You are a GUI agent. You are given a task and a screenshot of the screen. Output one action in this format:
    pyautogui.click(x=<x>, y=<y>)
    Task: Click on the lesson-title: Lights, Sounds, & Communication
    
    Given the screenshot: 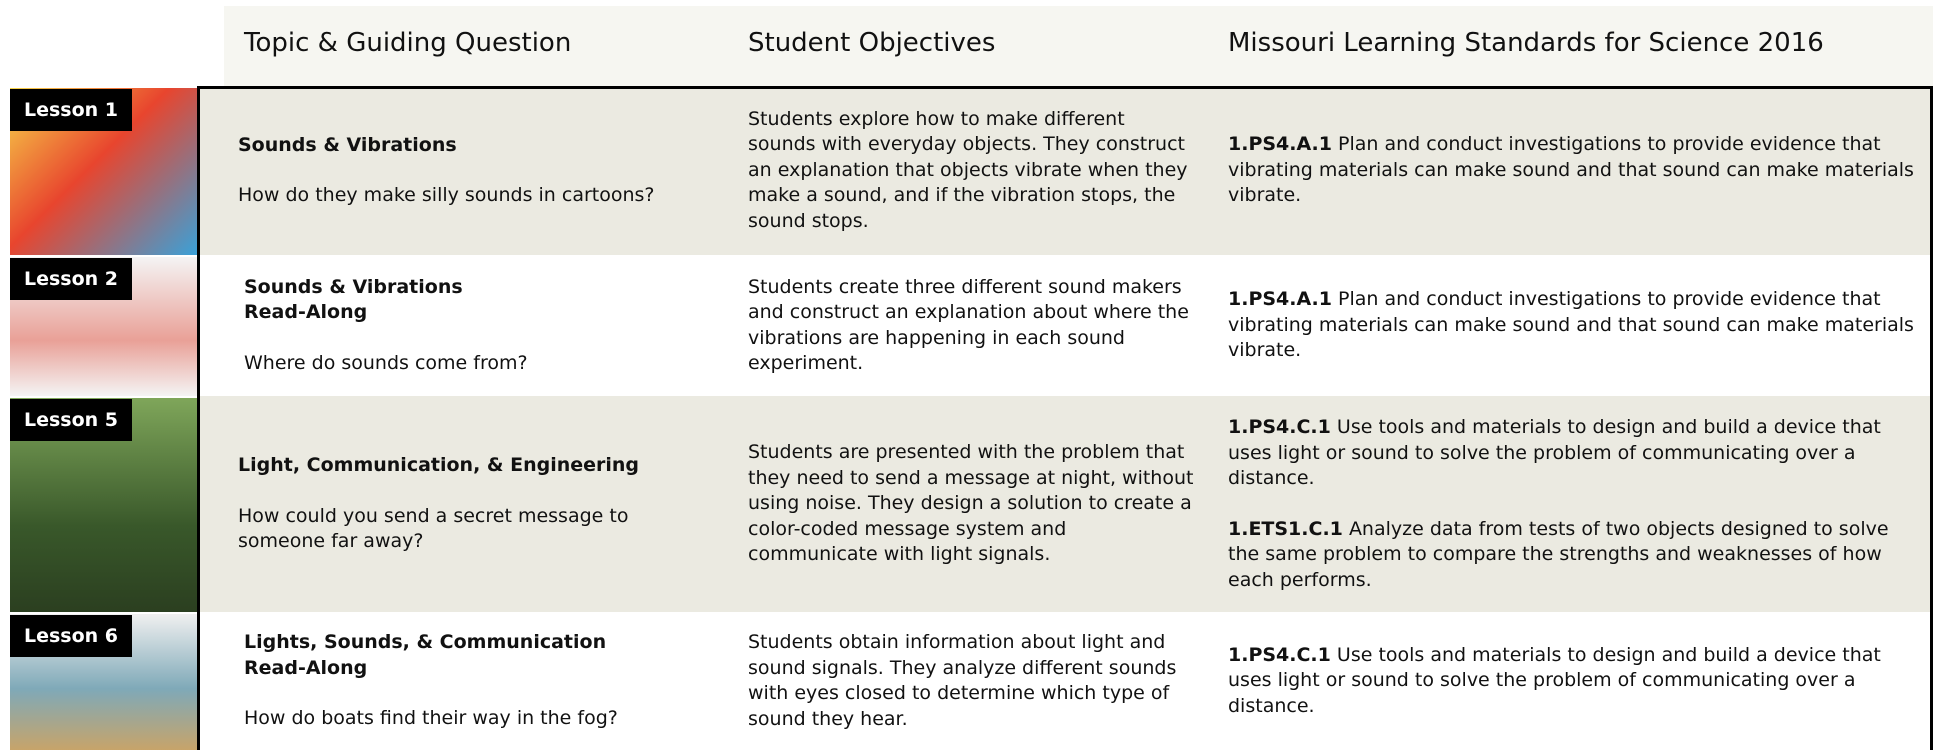 What is the action you would take?
    pyautogui.click(x=425, y=642)
    